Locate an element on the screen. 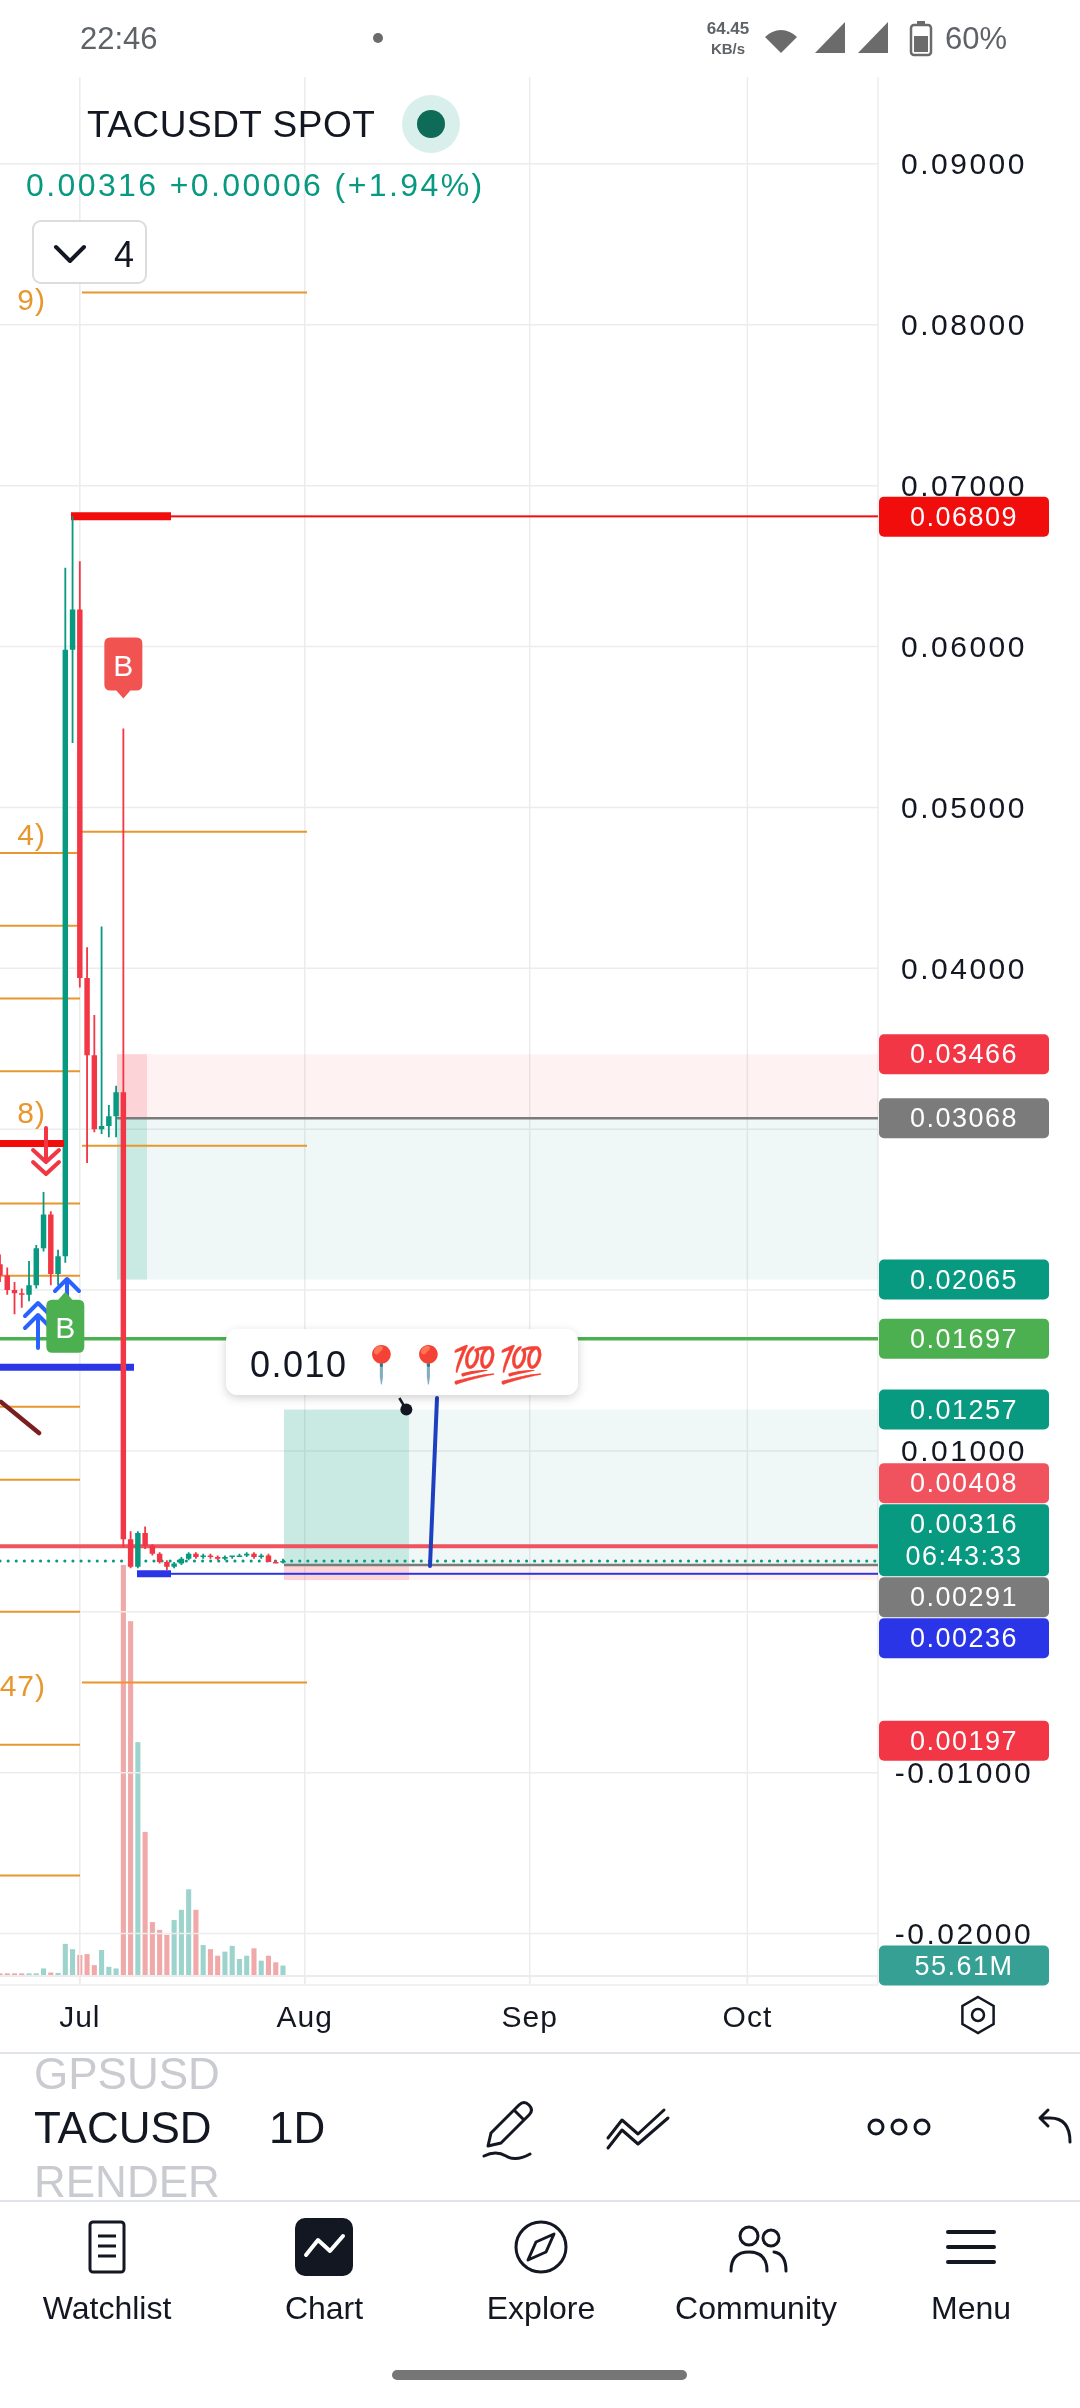 Image resolution: width=1080 pixels, height=2408 pixels. text: 60% is located at coordinates (976, 38).